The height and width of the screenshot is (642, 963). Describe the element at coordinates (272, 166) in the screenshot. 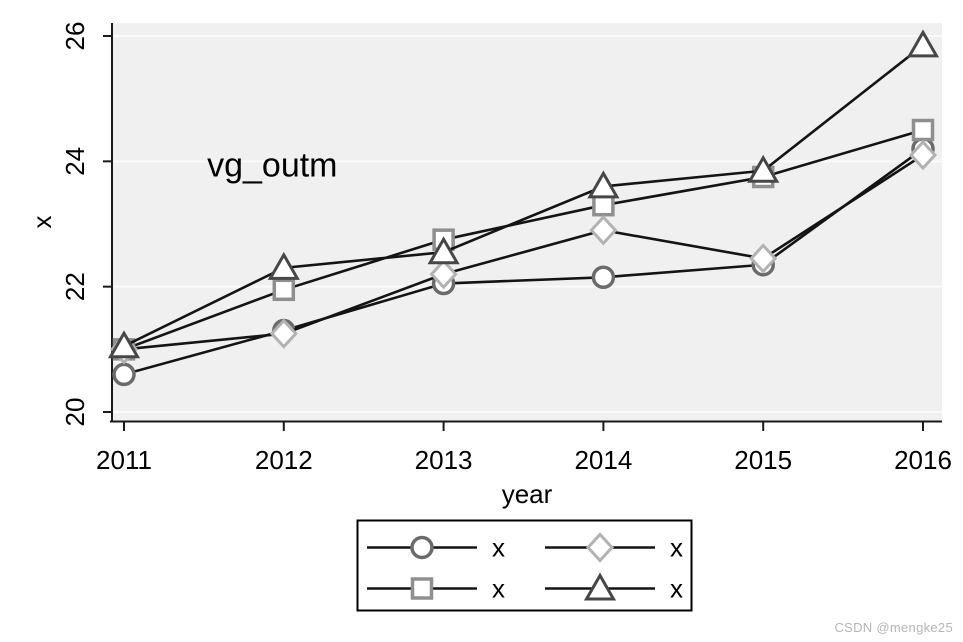

I see `annotation-vg-outm: vg_outm` at that location.